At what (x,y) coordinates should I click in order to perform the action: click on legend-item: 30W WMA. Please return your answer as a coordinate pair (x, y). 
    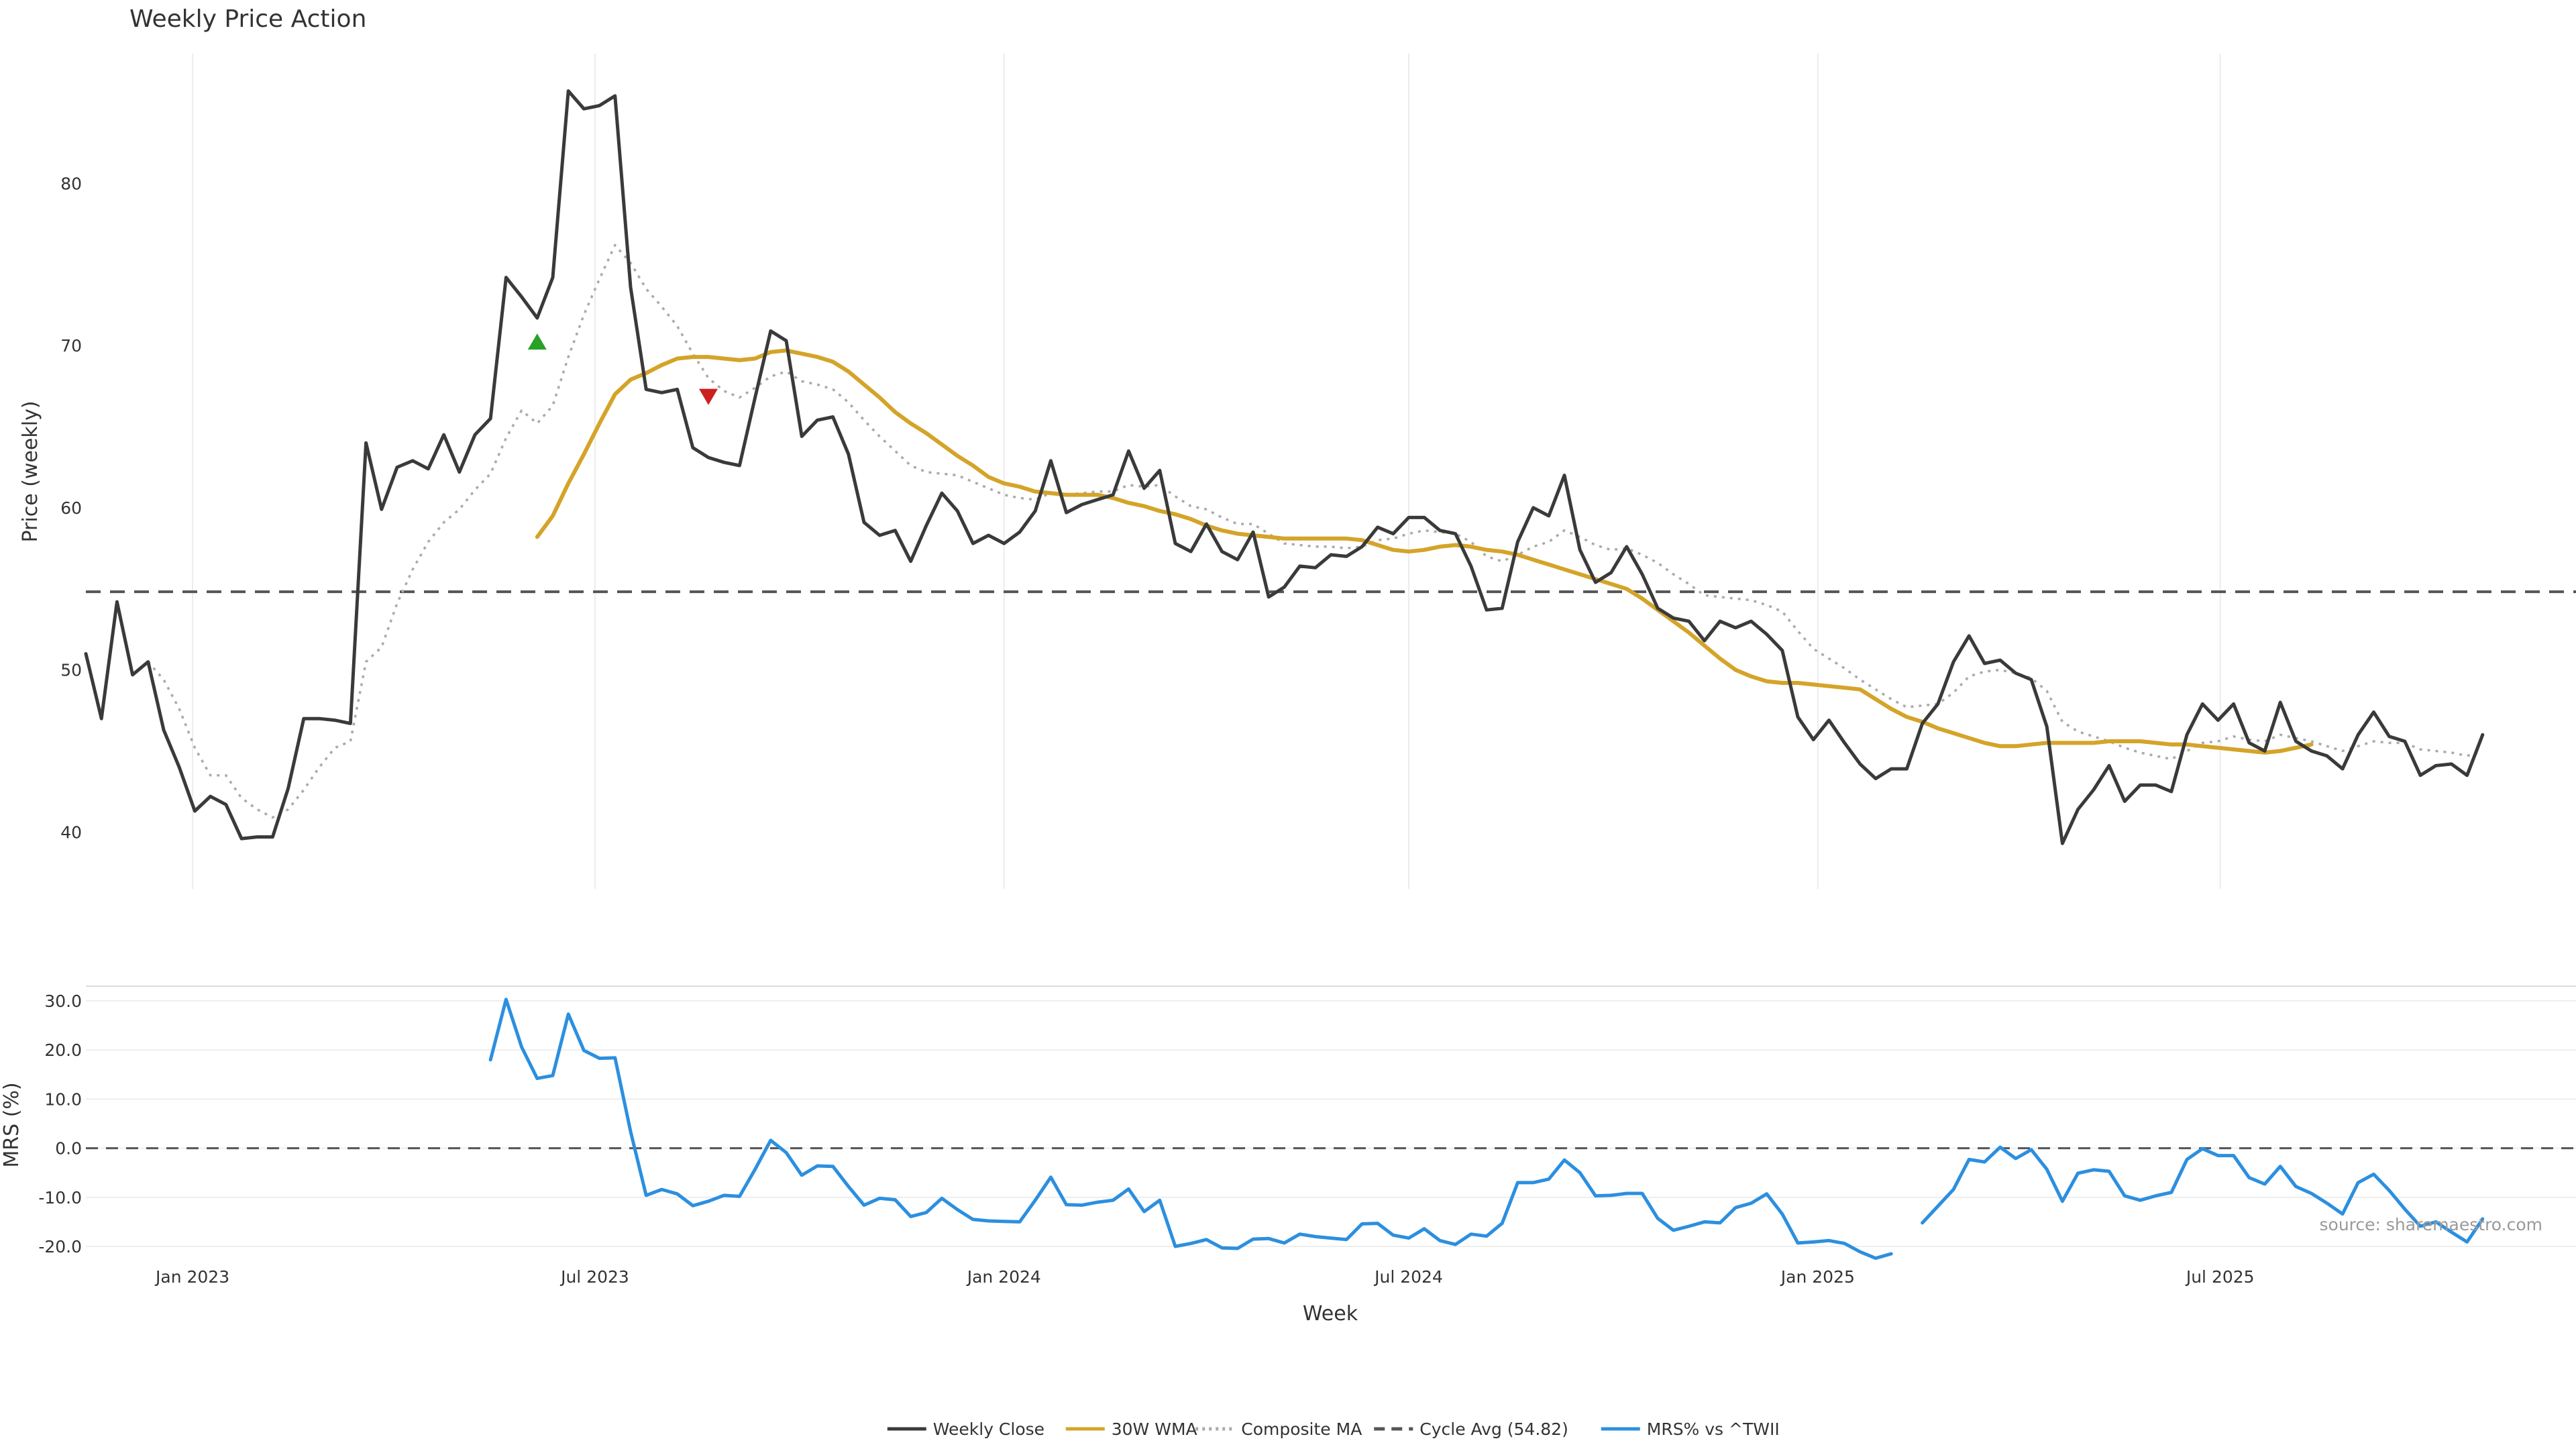
    Looking at the image, I should click on (1131, 1429).